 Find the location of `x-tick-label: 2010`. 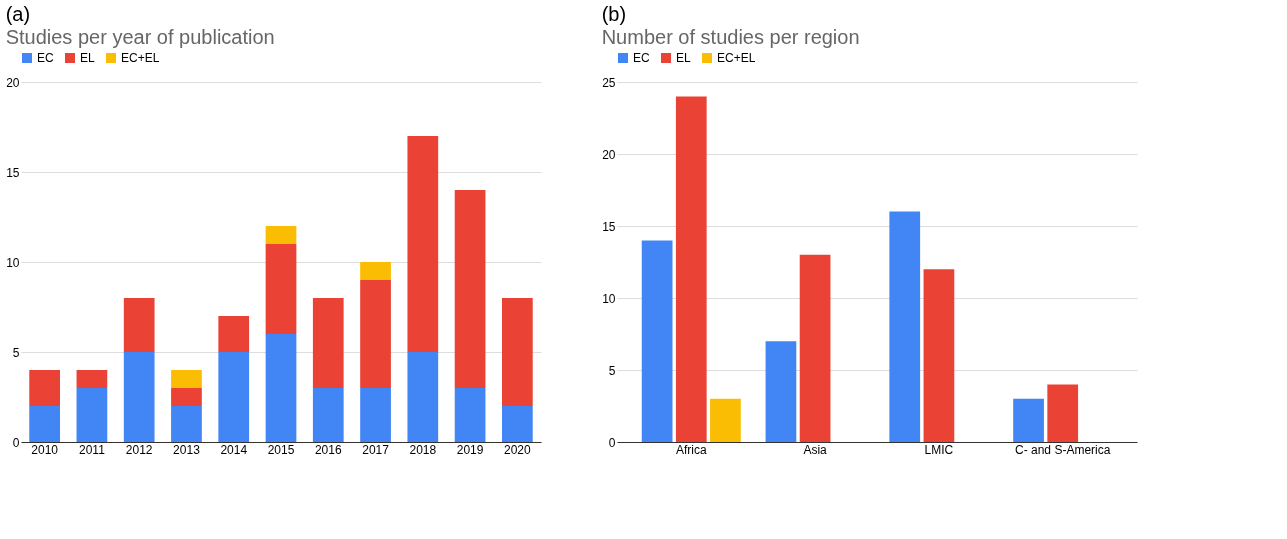

x-tick-label: 2010 is located at coordinates (45, 449).